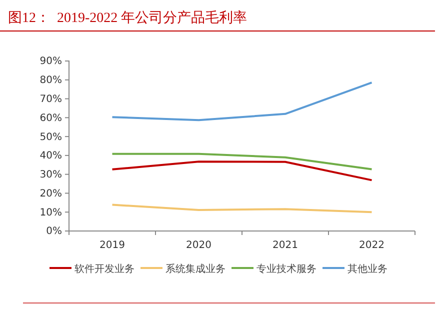  I want to click on y-tick-label: 30%, so click(51, 175).